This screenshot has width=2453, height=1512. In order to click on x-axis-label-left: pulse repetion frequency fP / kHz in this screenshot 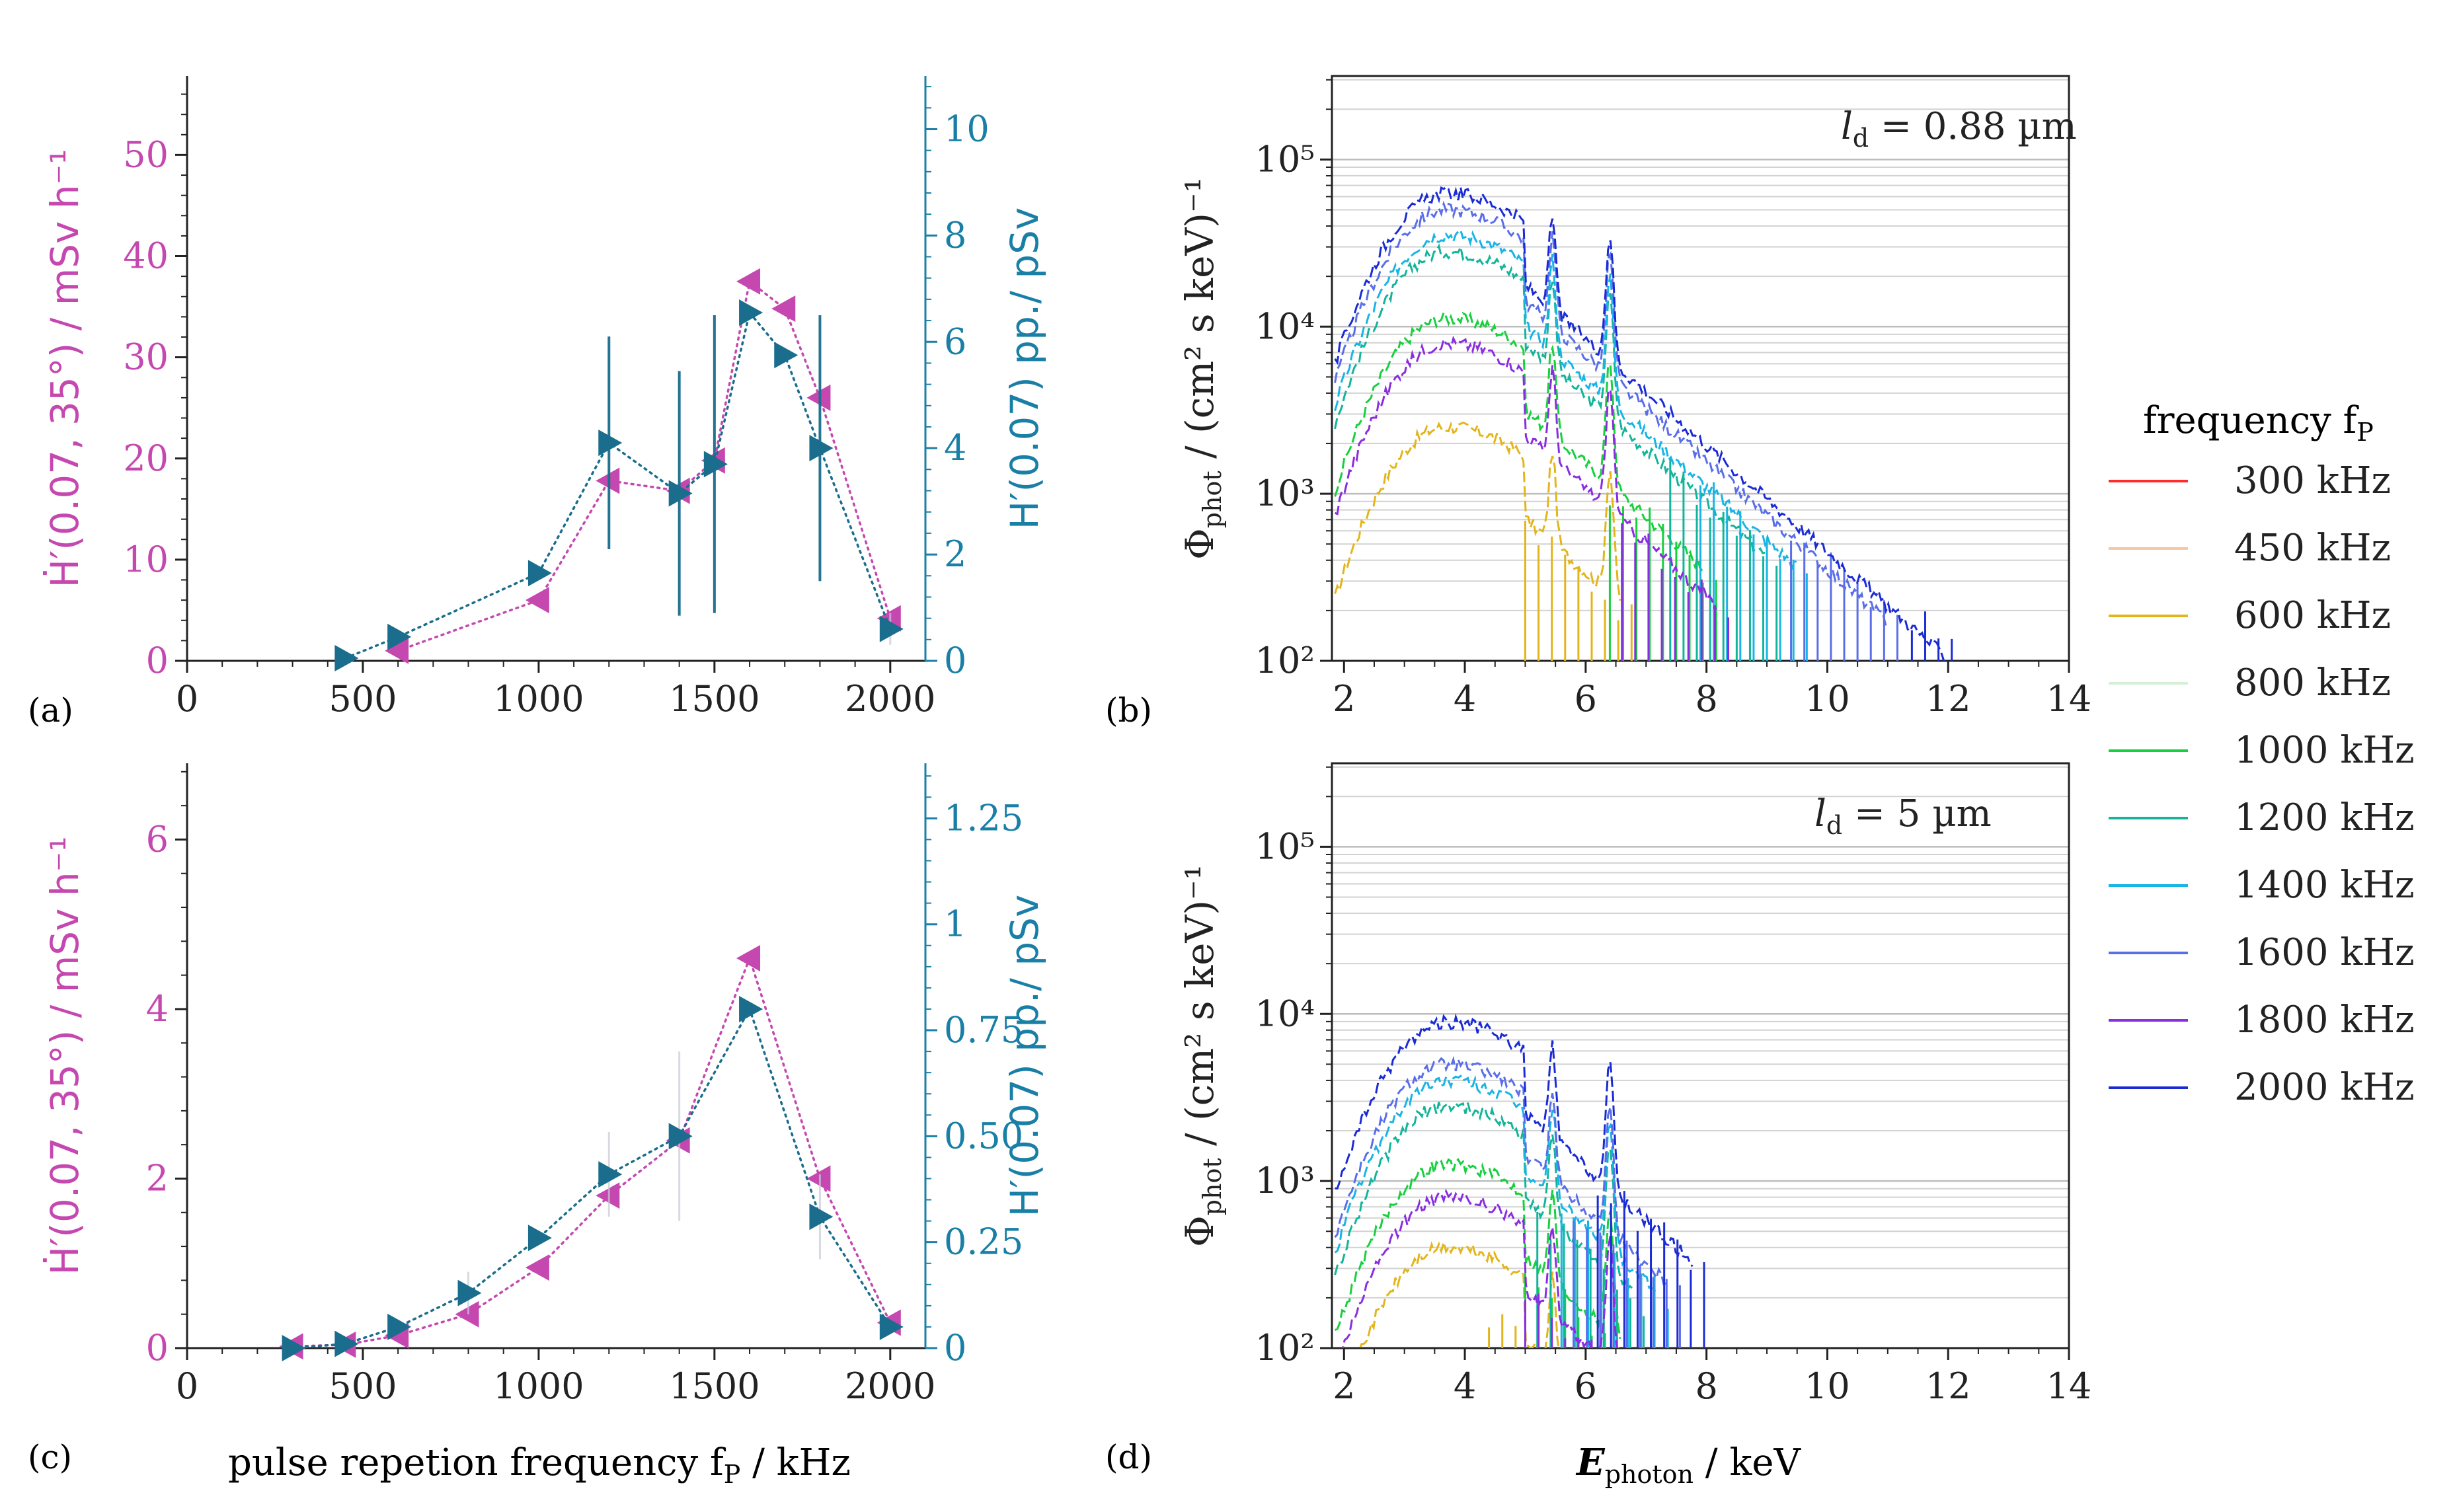, I will do `click(539, 1465)`.